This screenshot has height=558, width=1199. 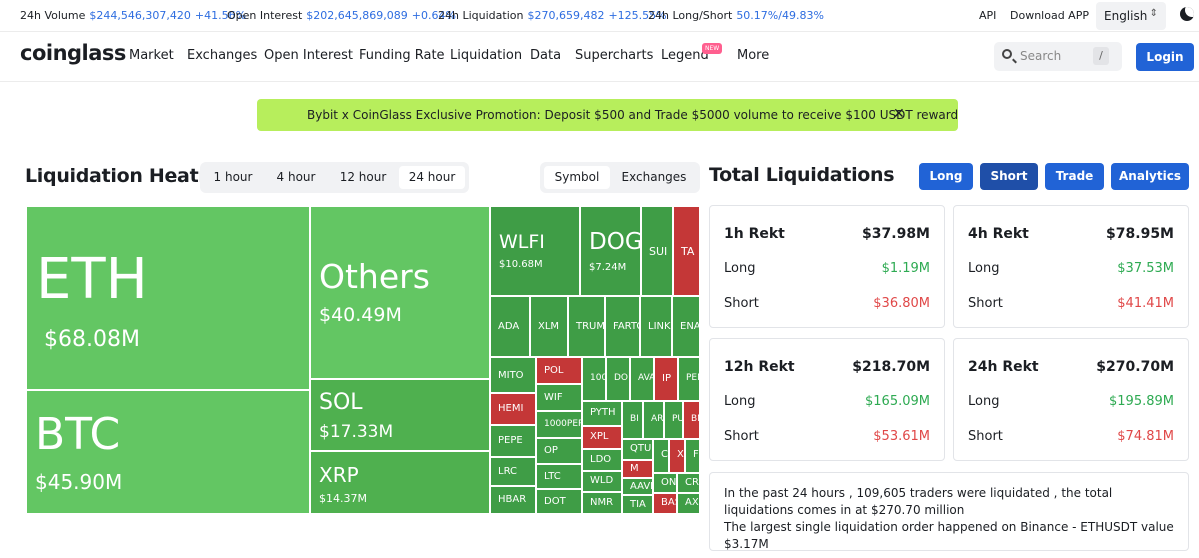 I want to click on tile-trump: TRUMP, so click(x=586, y=326).